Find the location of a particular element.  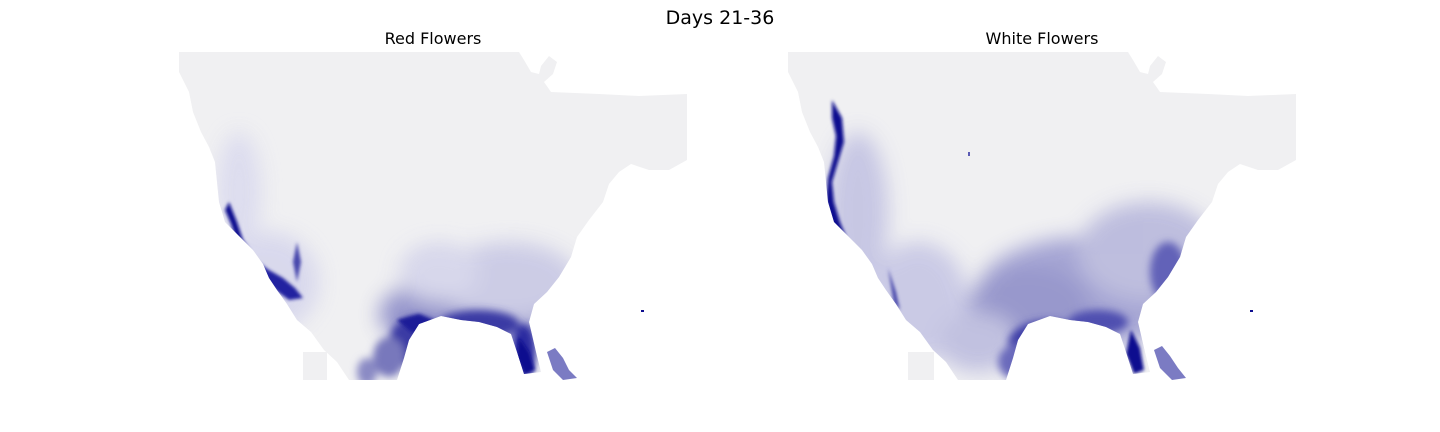

red-flowers-title: Red Flowers is located at coordinates (433, 38).